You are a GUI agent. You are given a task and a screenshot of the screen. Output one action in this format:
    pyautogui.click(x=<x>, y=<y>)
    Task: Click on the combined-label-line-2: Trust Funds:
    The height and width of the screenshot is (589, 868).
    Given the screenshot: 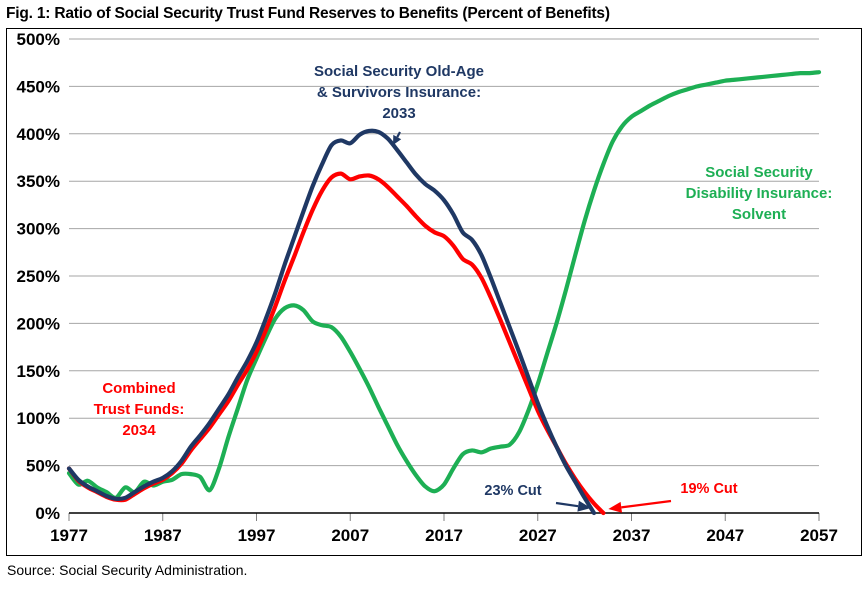 What is the action you would take?
    pyautogui.click(x=139, y=409)
    